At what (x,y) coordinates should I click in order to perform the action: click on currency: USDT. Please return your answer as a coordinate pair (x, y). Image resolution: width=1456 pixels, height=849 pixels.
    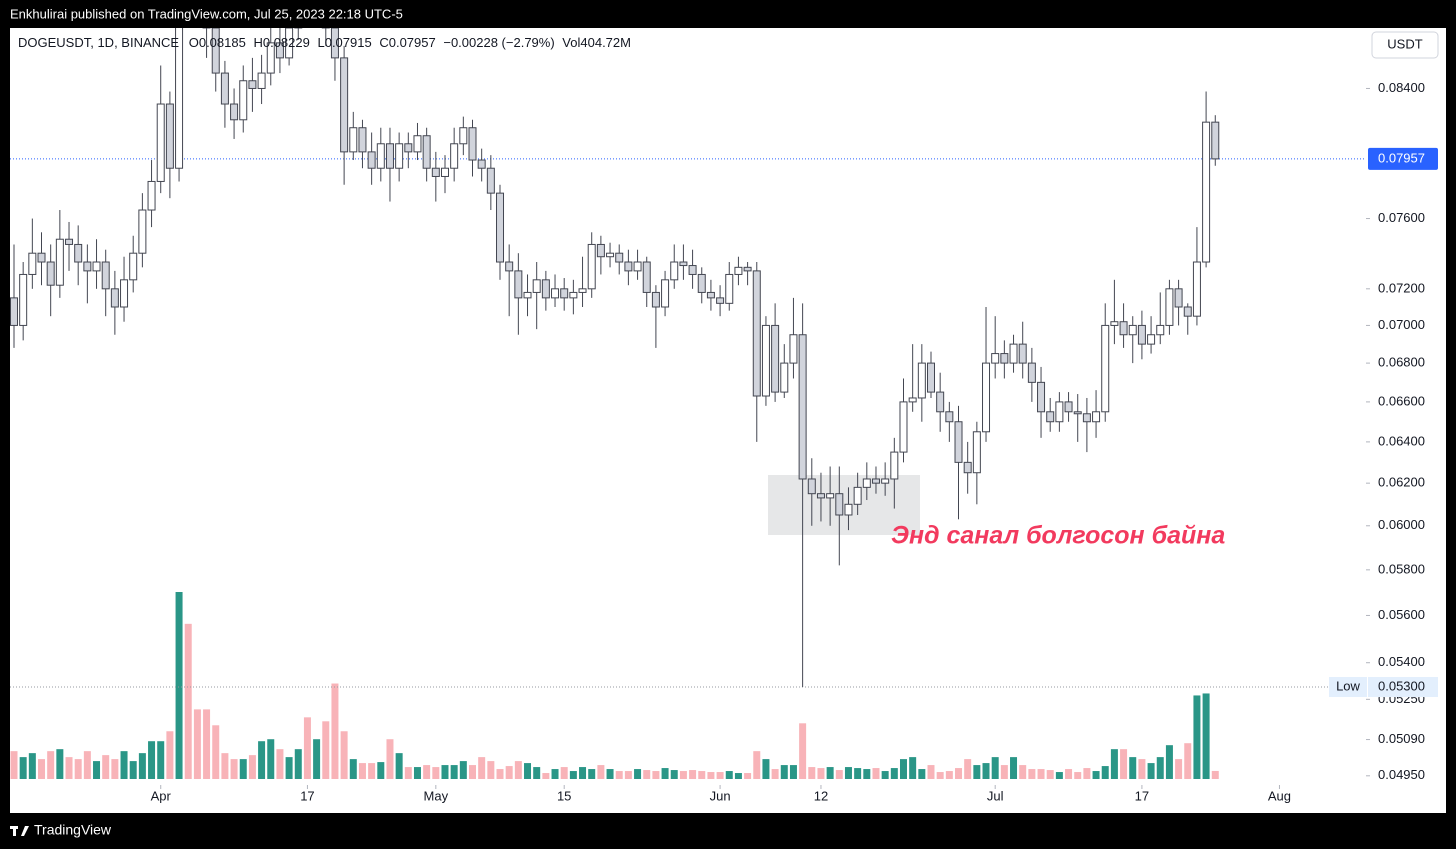
    Looking at the image, I should click on (1404, 43).